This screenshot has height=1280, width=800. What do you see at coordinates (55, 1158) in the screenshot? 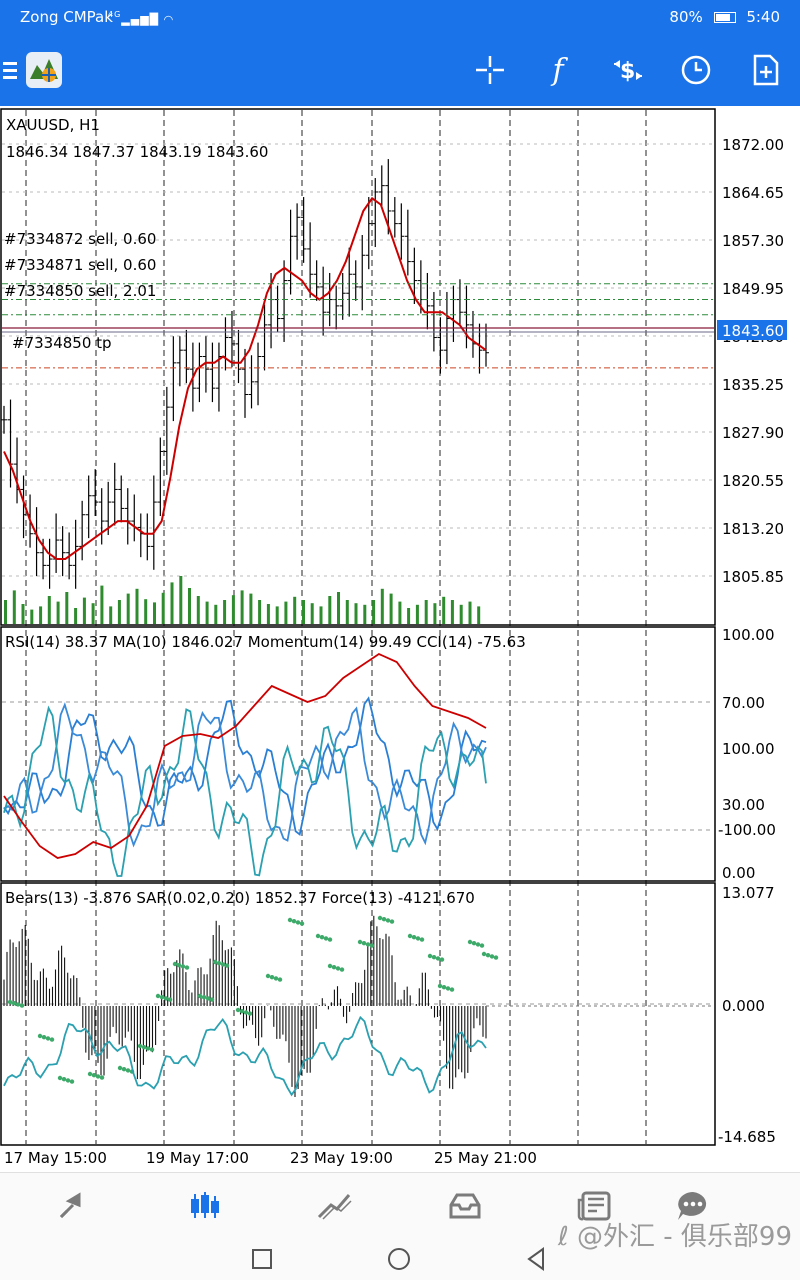
I see `time-tick: 17 May 15:00` at bounding box center [55, 1158].